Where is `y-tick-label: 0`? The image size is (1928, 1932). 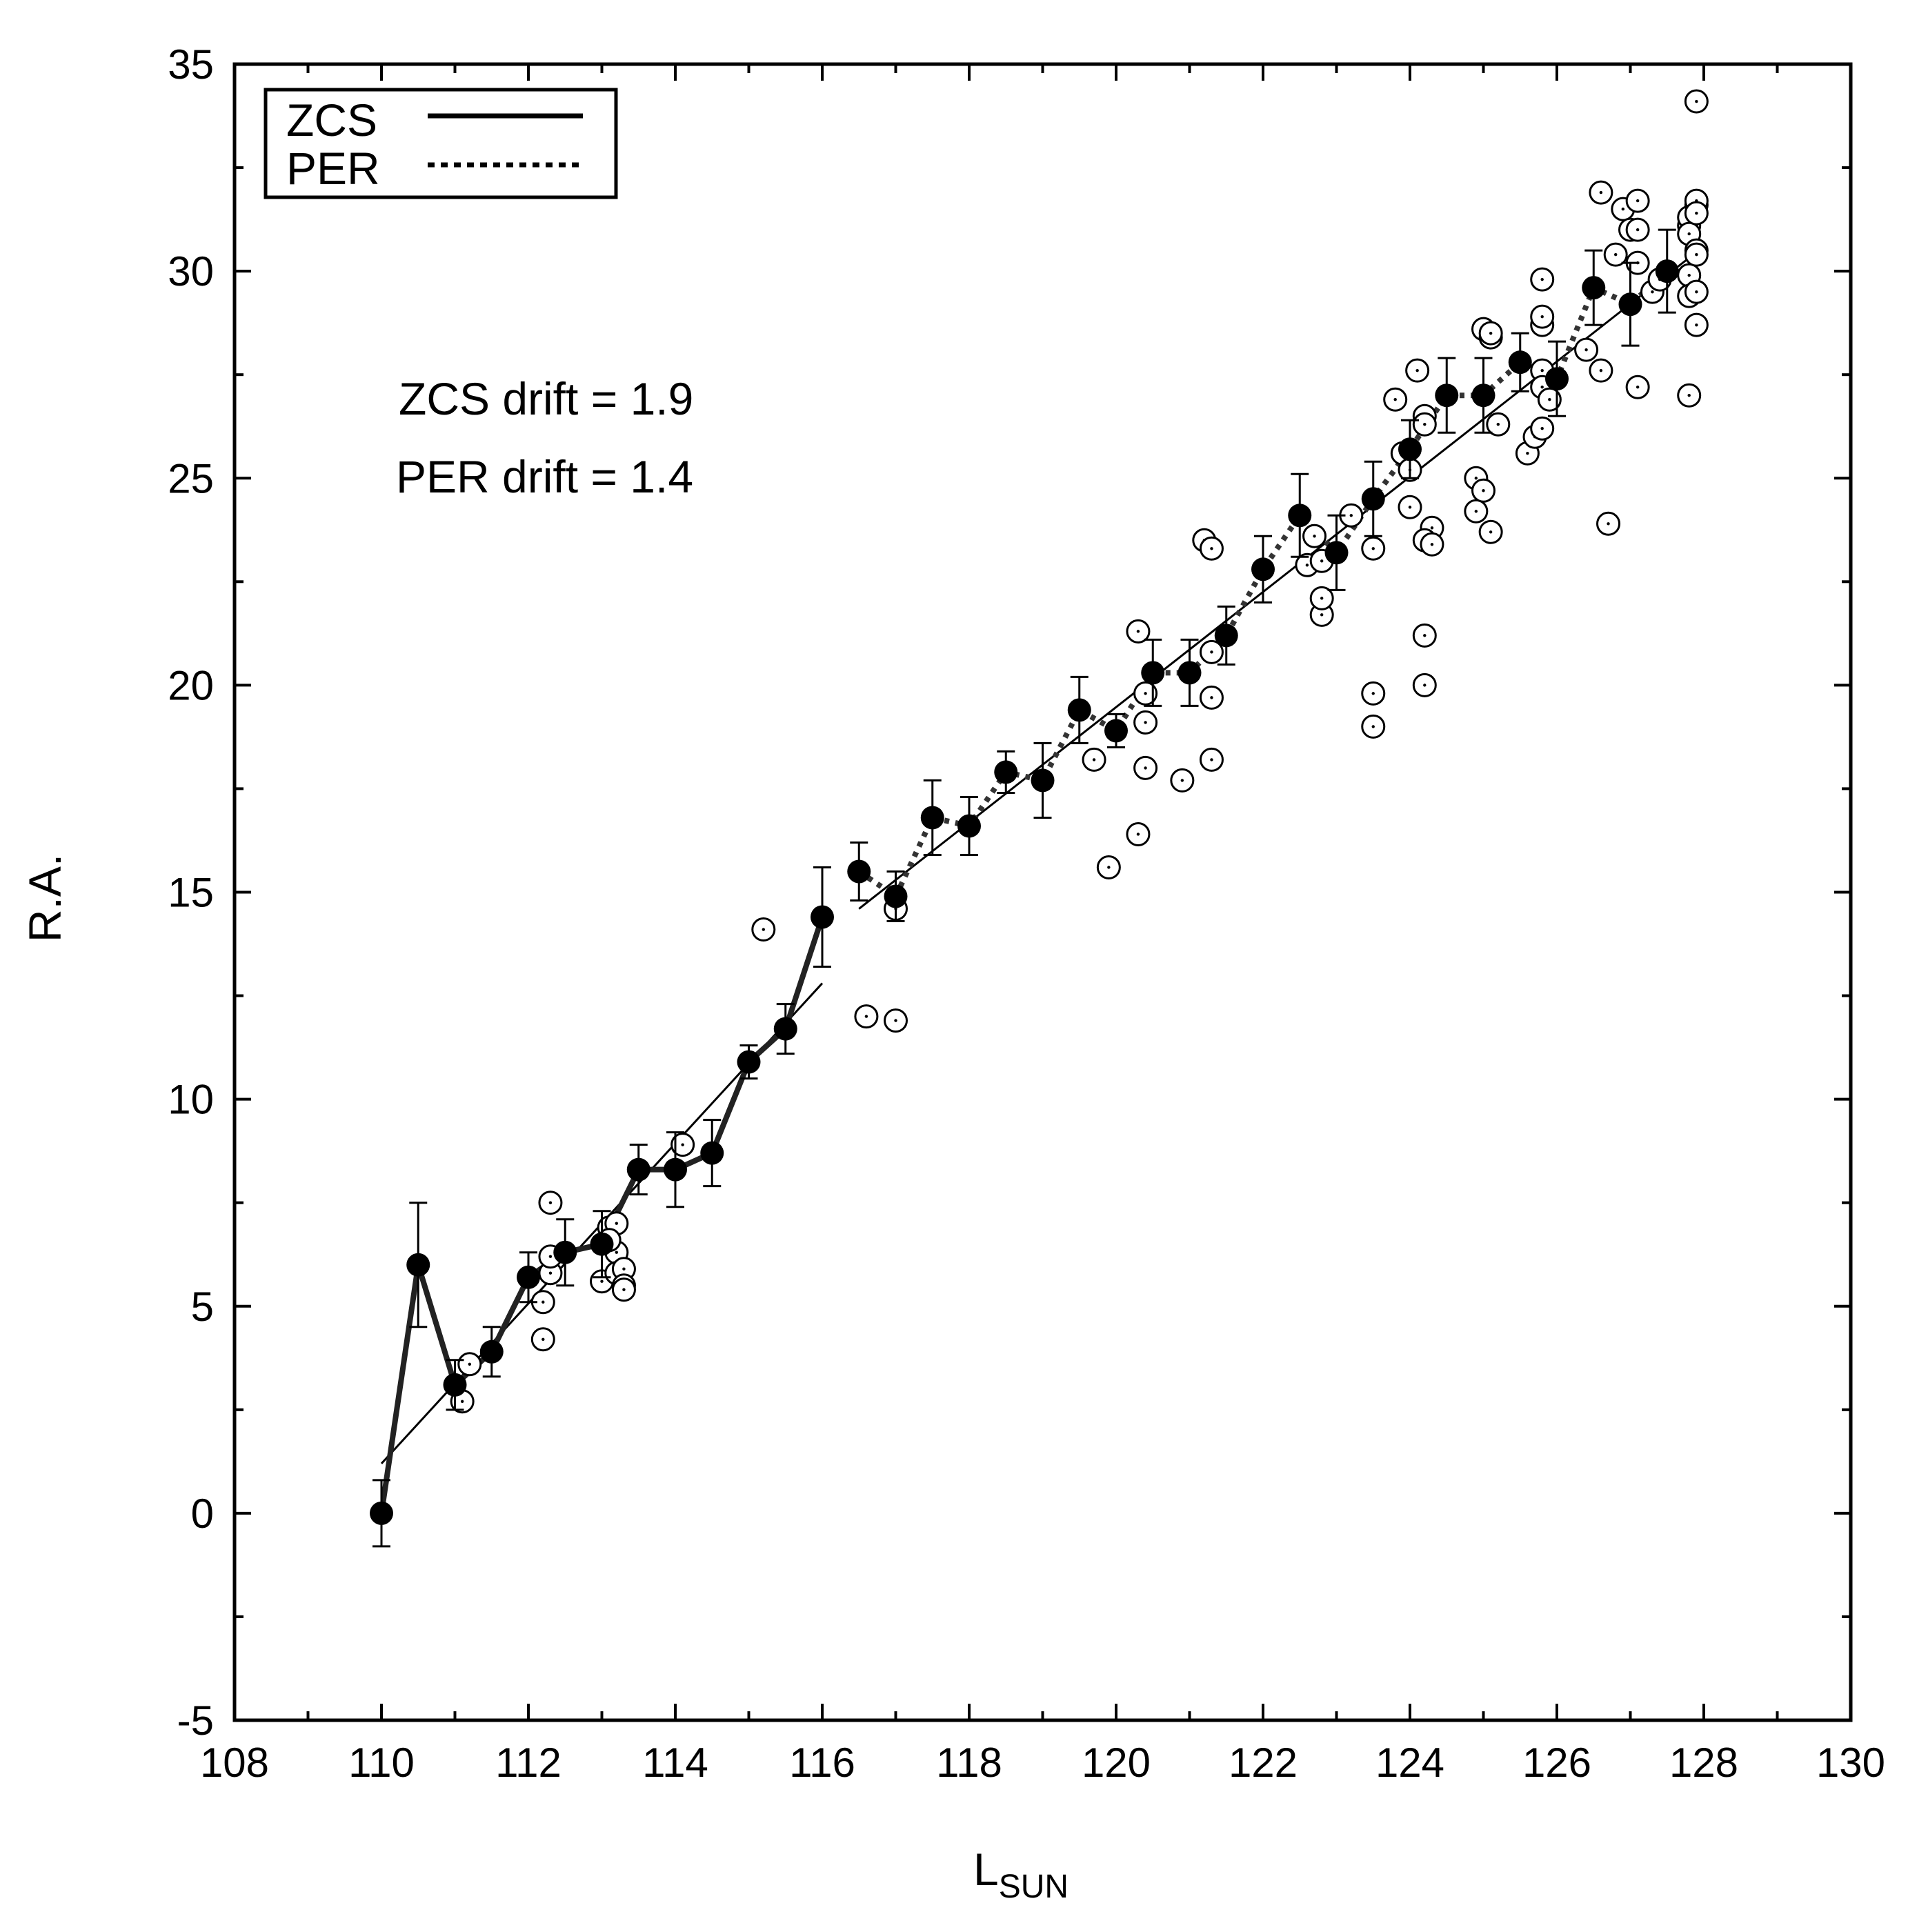
y-tick-label: 0 is located at coordinates (202, 1514).